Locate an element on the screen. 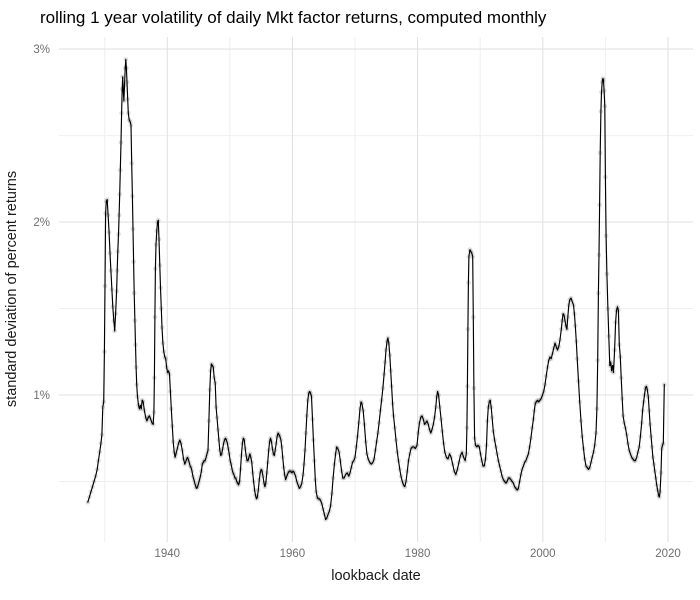 The width and height of the screenshot is (700, 600). y-axis-tick-labels: 1% 2% 3% is located at coordinates (41, 223).